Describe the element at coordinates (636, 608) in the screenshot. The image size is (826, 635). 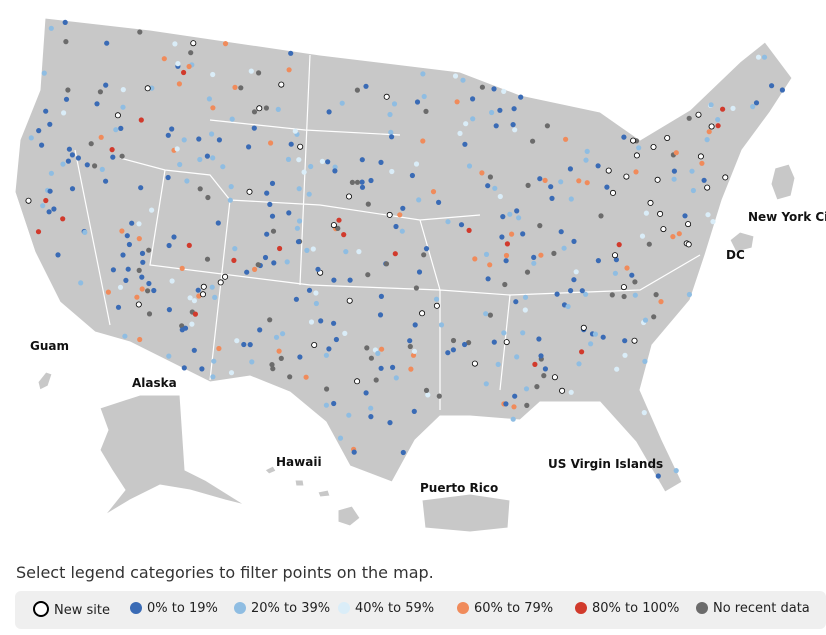
I see `legend-label: 80% to 100%` at that location.